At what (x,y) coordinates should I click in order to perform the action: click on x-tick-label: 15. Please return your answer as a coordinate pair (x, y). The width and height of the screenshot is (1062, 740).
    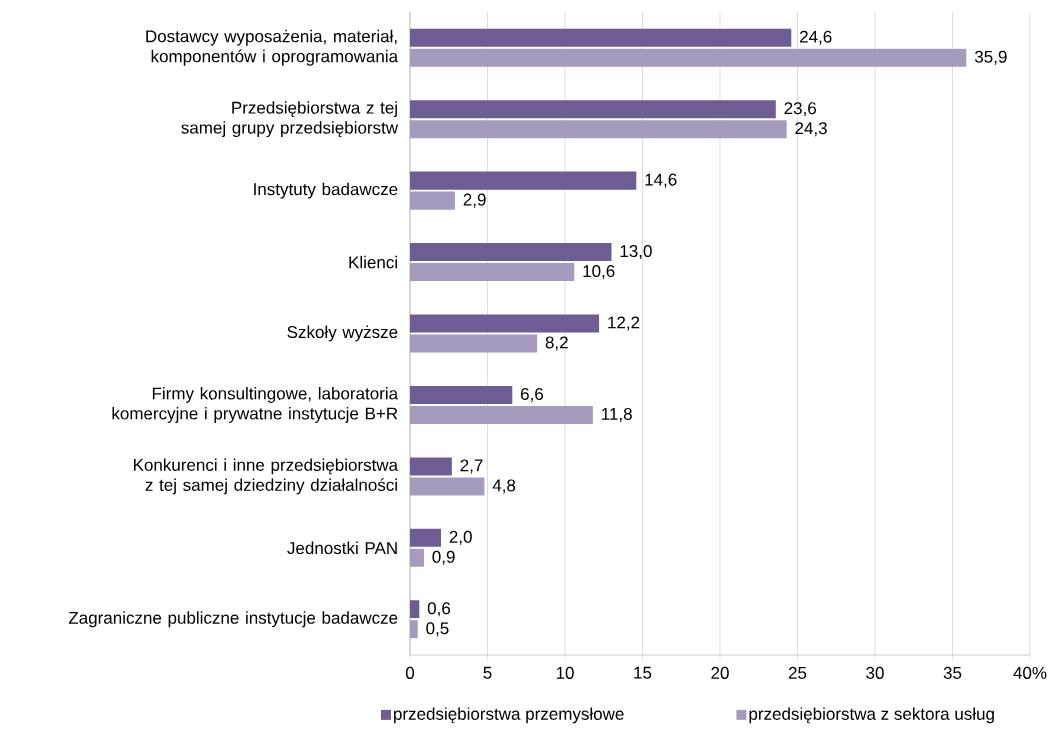
    Looking at the image, I should click on (643, 672).